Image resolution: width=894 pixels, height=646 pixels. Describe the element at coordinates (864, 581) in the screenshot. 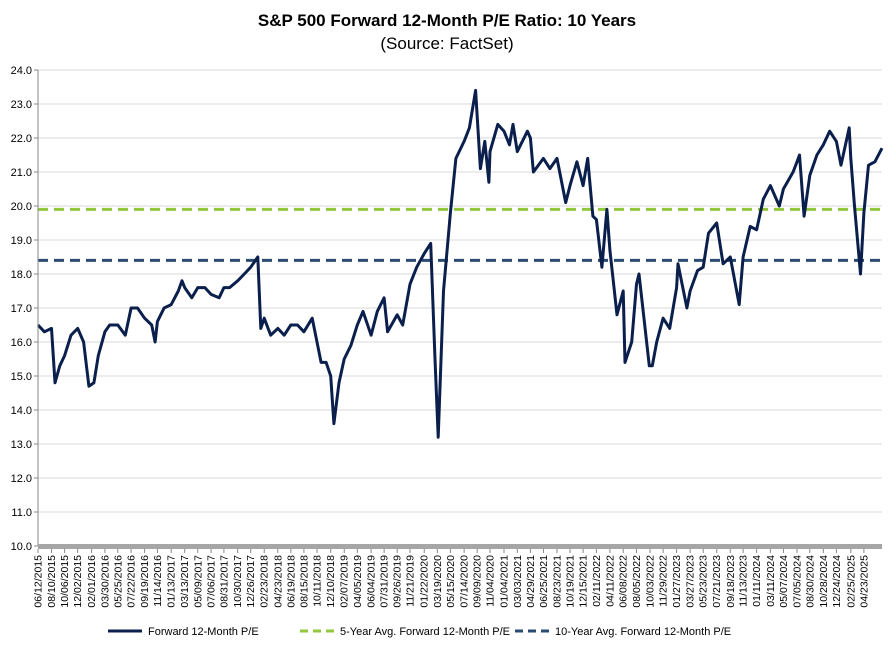

I see `x-tick-label: 04/23/2025` at that location.